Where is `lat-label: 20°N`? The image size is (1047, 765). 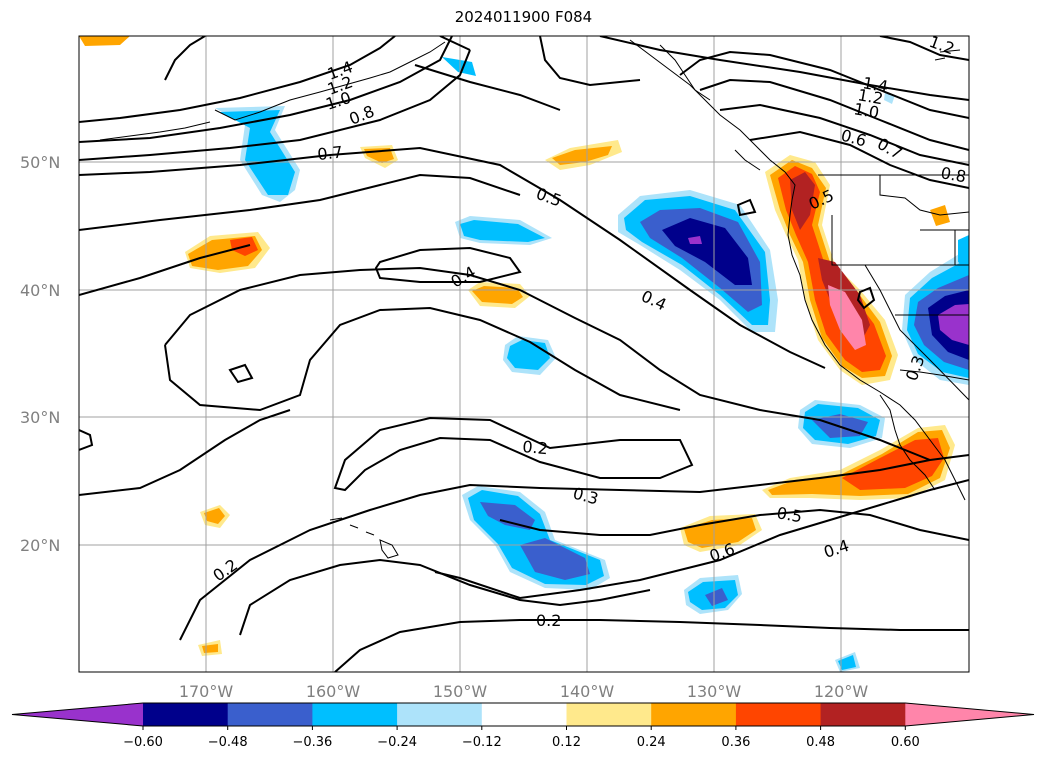 lat-label: 20°N is located at coordinates (40, 545).